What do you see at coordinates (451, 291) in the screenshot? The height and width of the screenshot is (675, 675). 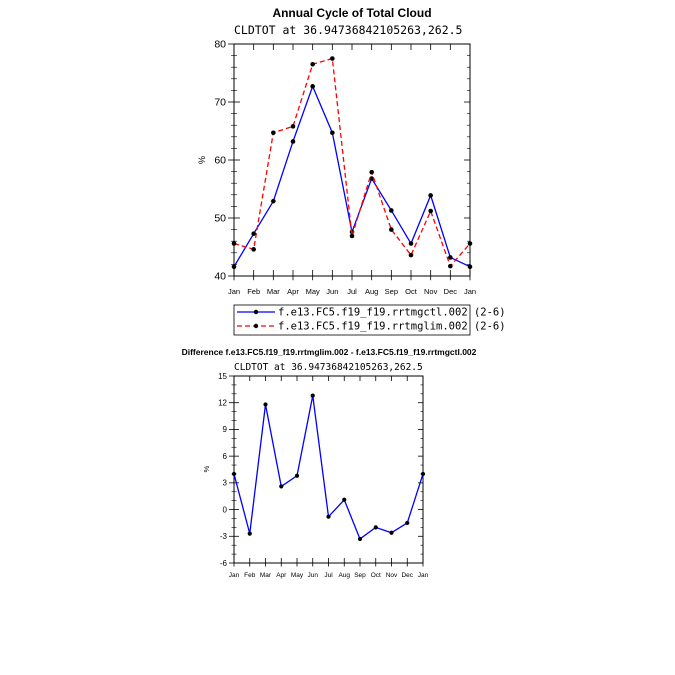 I see `chart1-xtick-label: Dec` at bounding box center [451, 291].